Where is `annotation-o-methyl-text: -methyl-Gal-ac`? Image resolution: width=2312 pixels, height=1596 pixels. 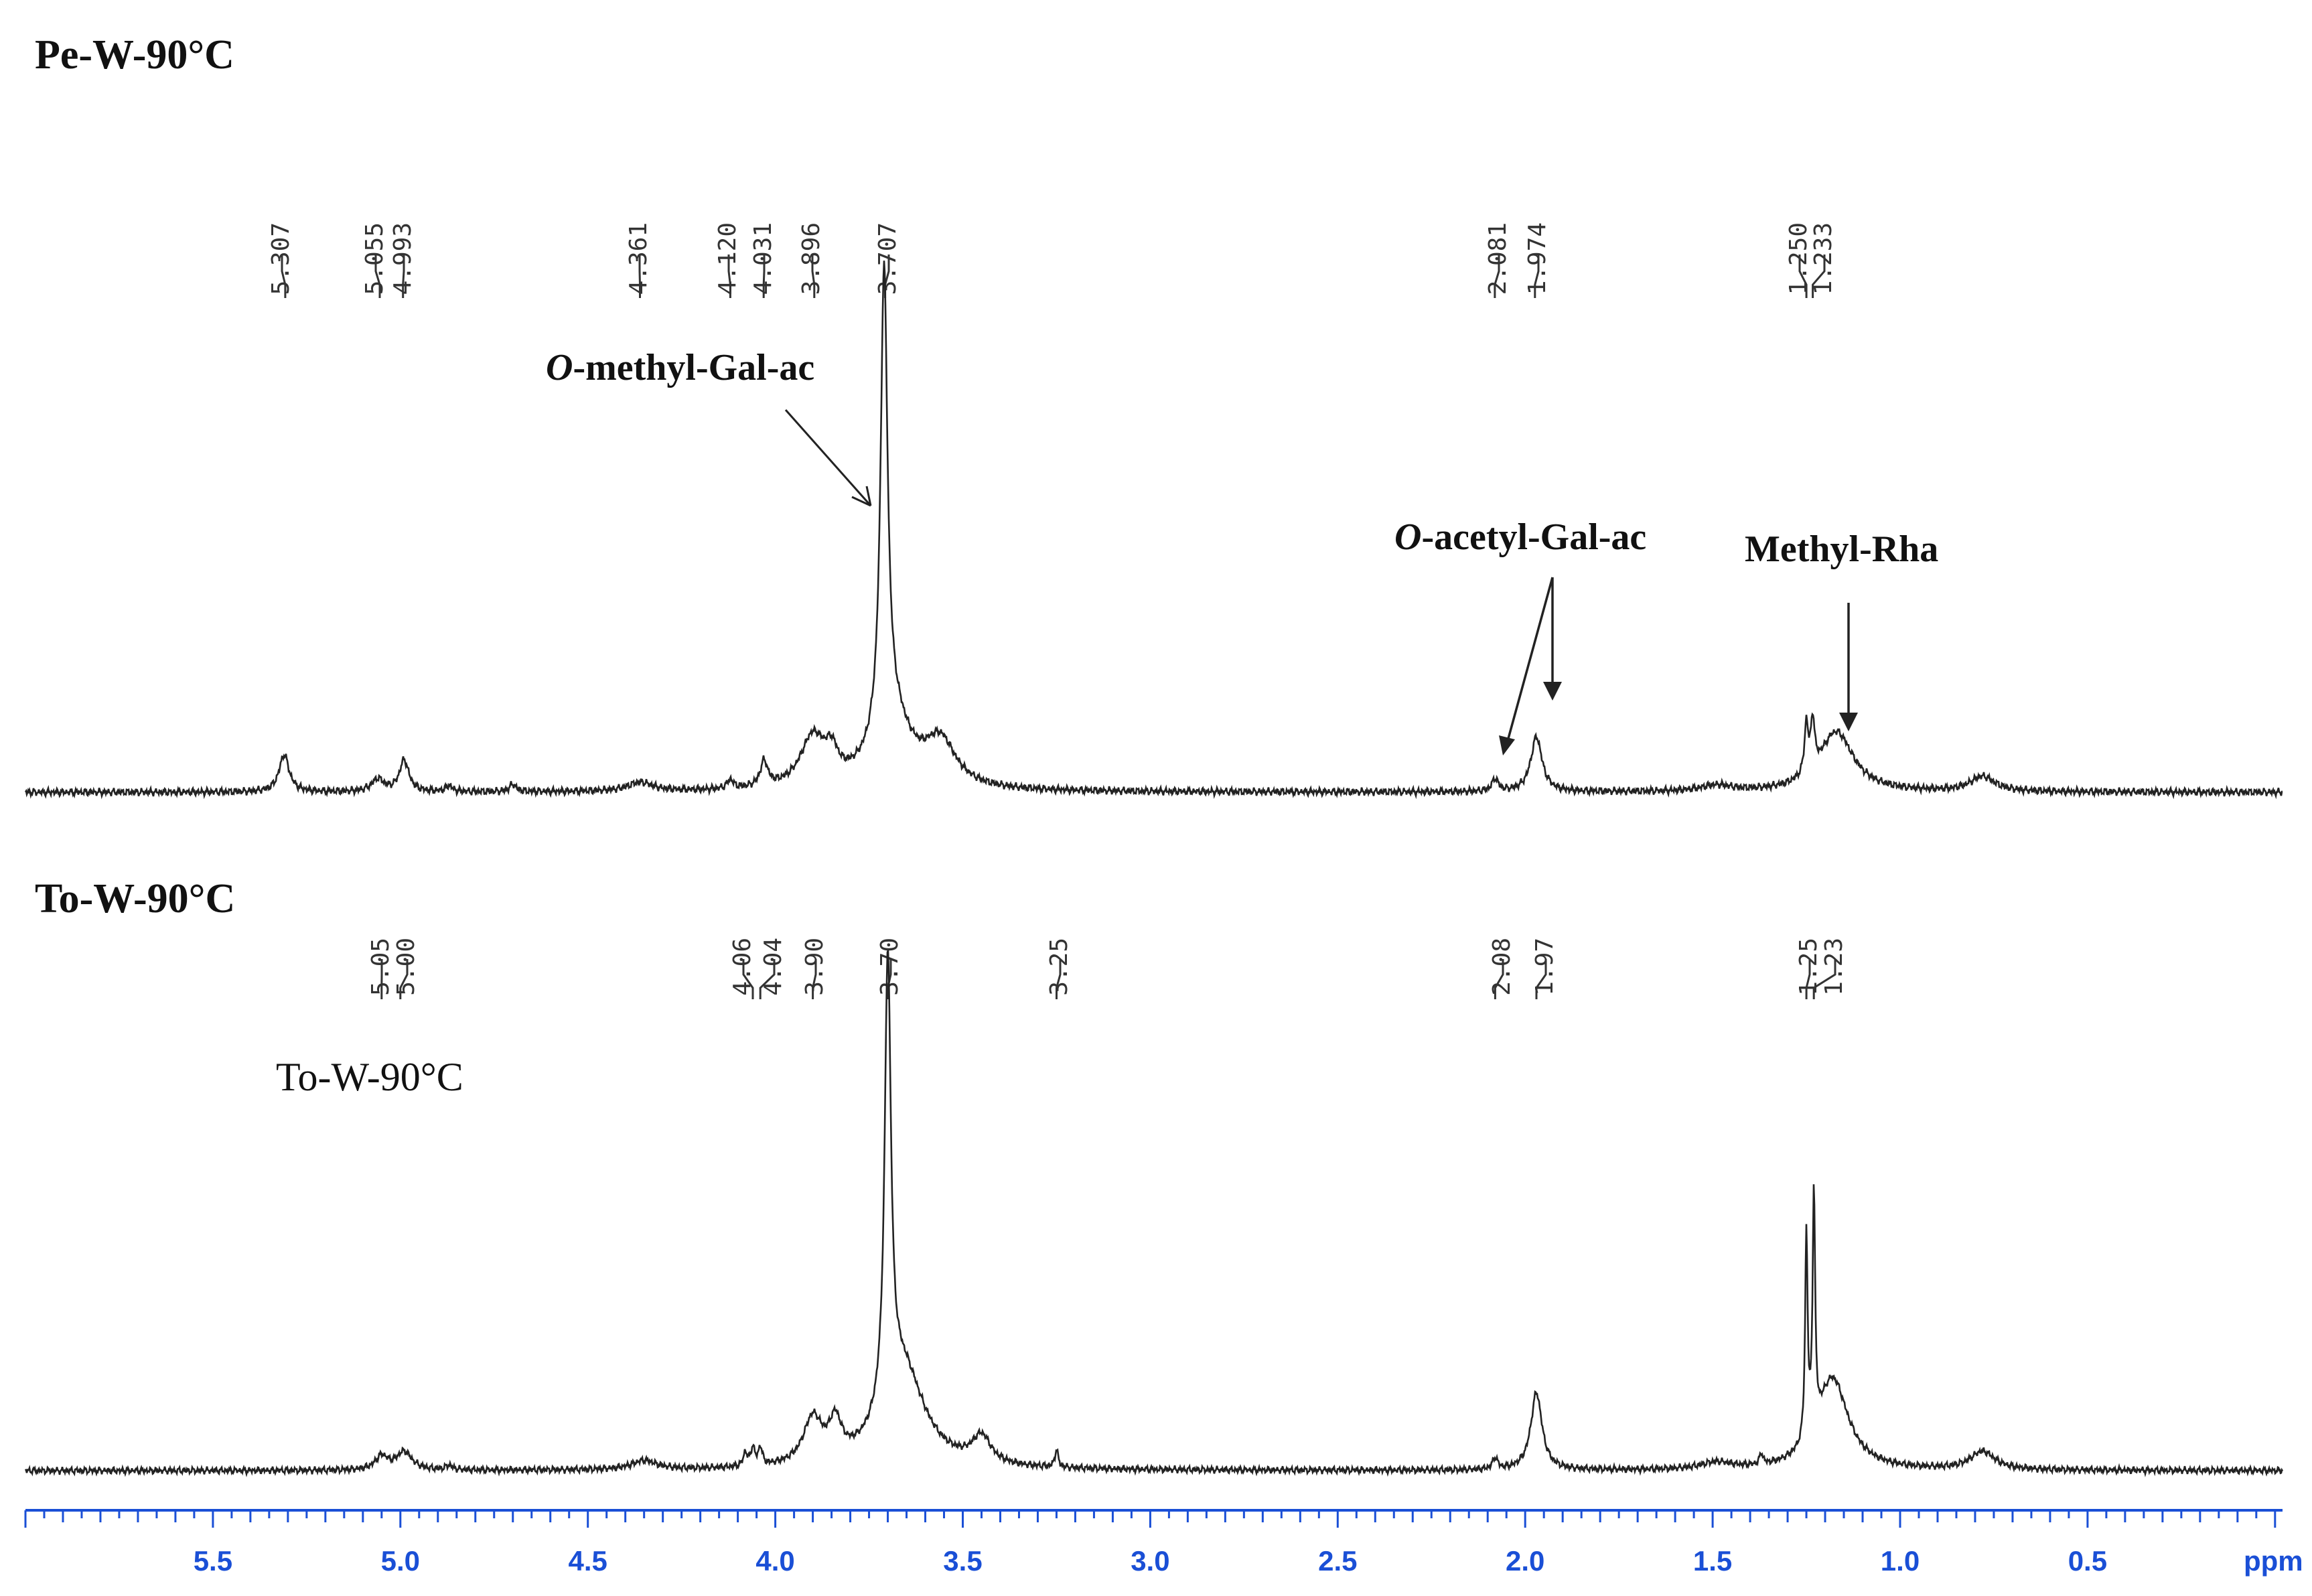 annotation-o-methyl-text: -methyl-Gal-ac is located at coordinates (693, 367).